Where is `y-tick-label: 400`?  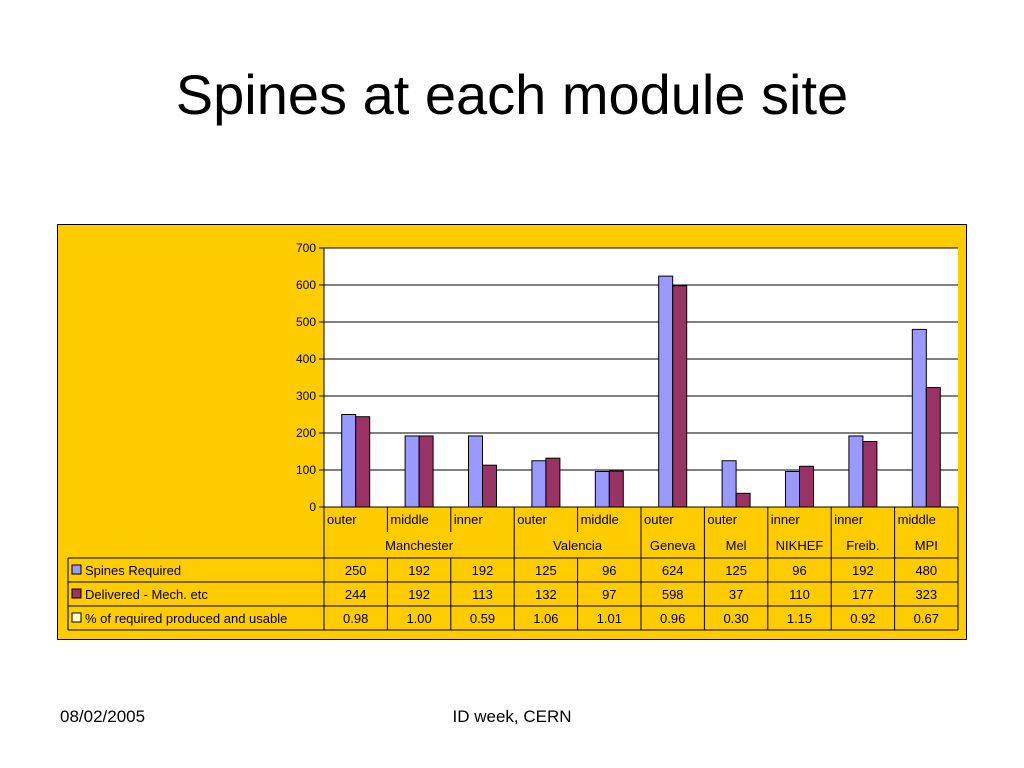 y-tick-label: 400 is located at coordinates (306, 359).